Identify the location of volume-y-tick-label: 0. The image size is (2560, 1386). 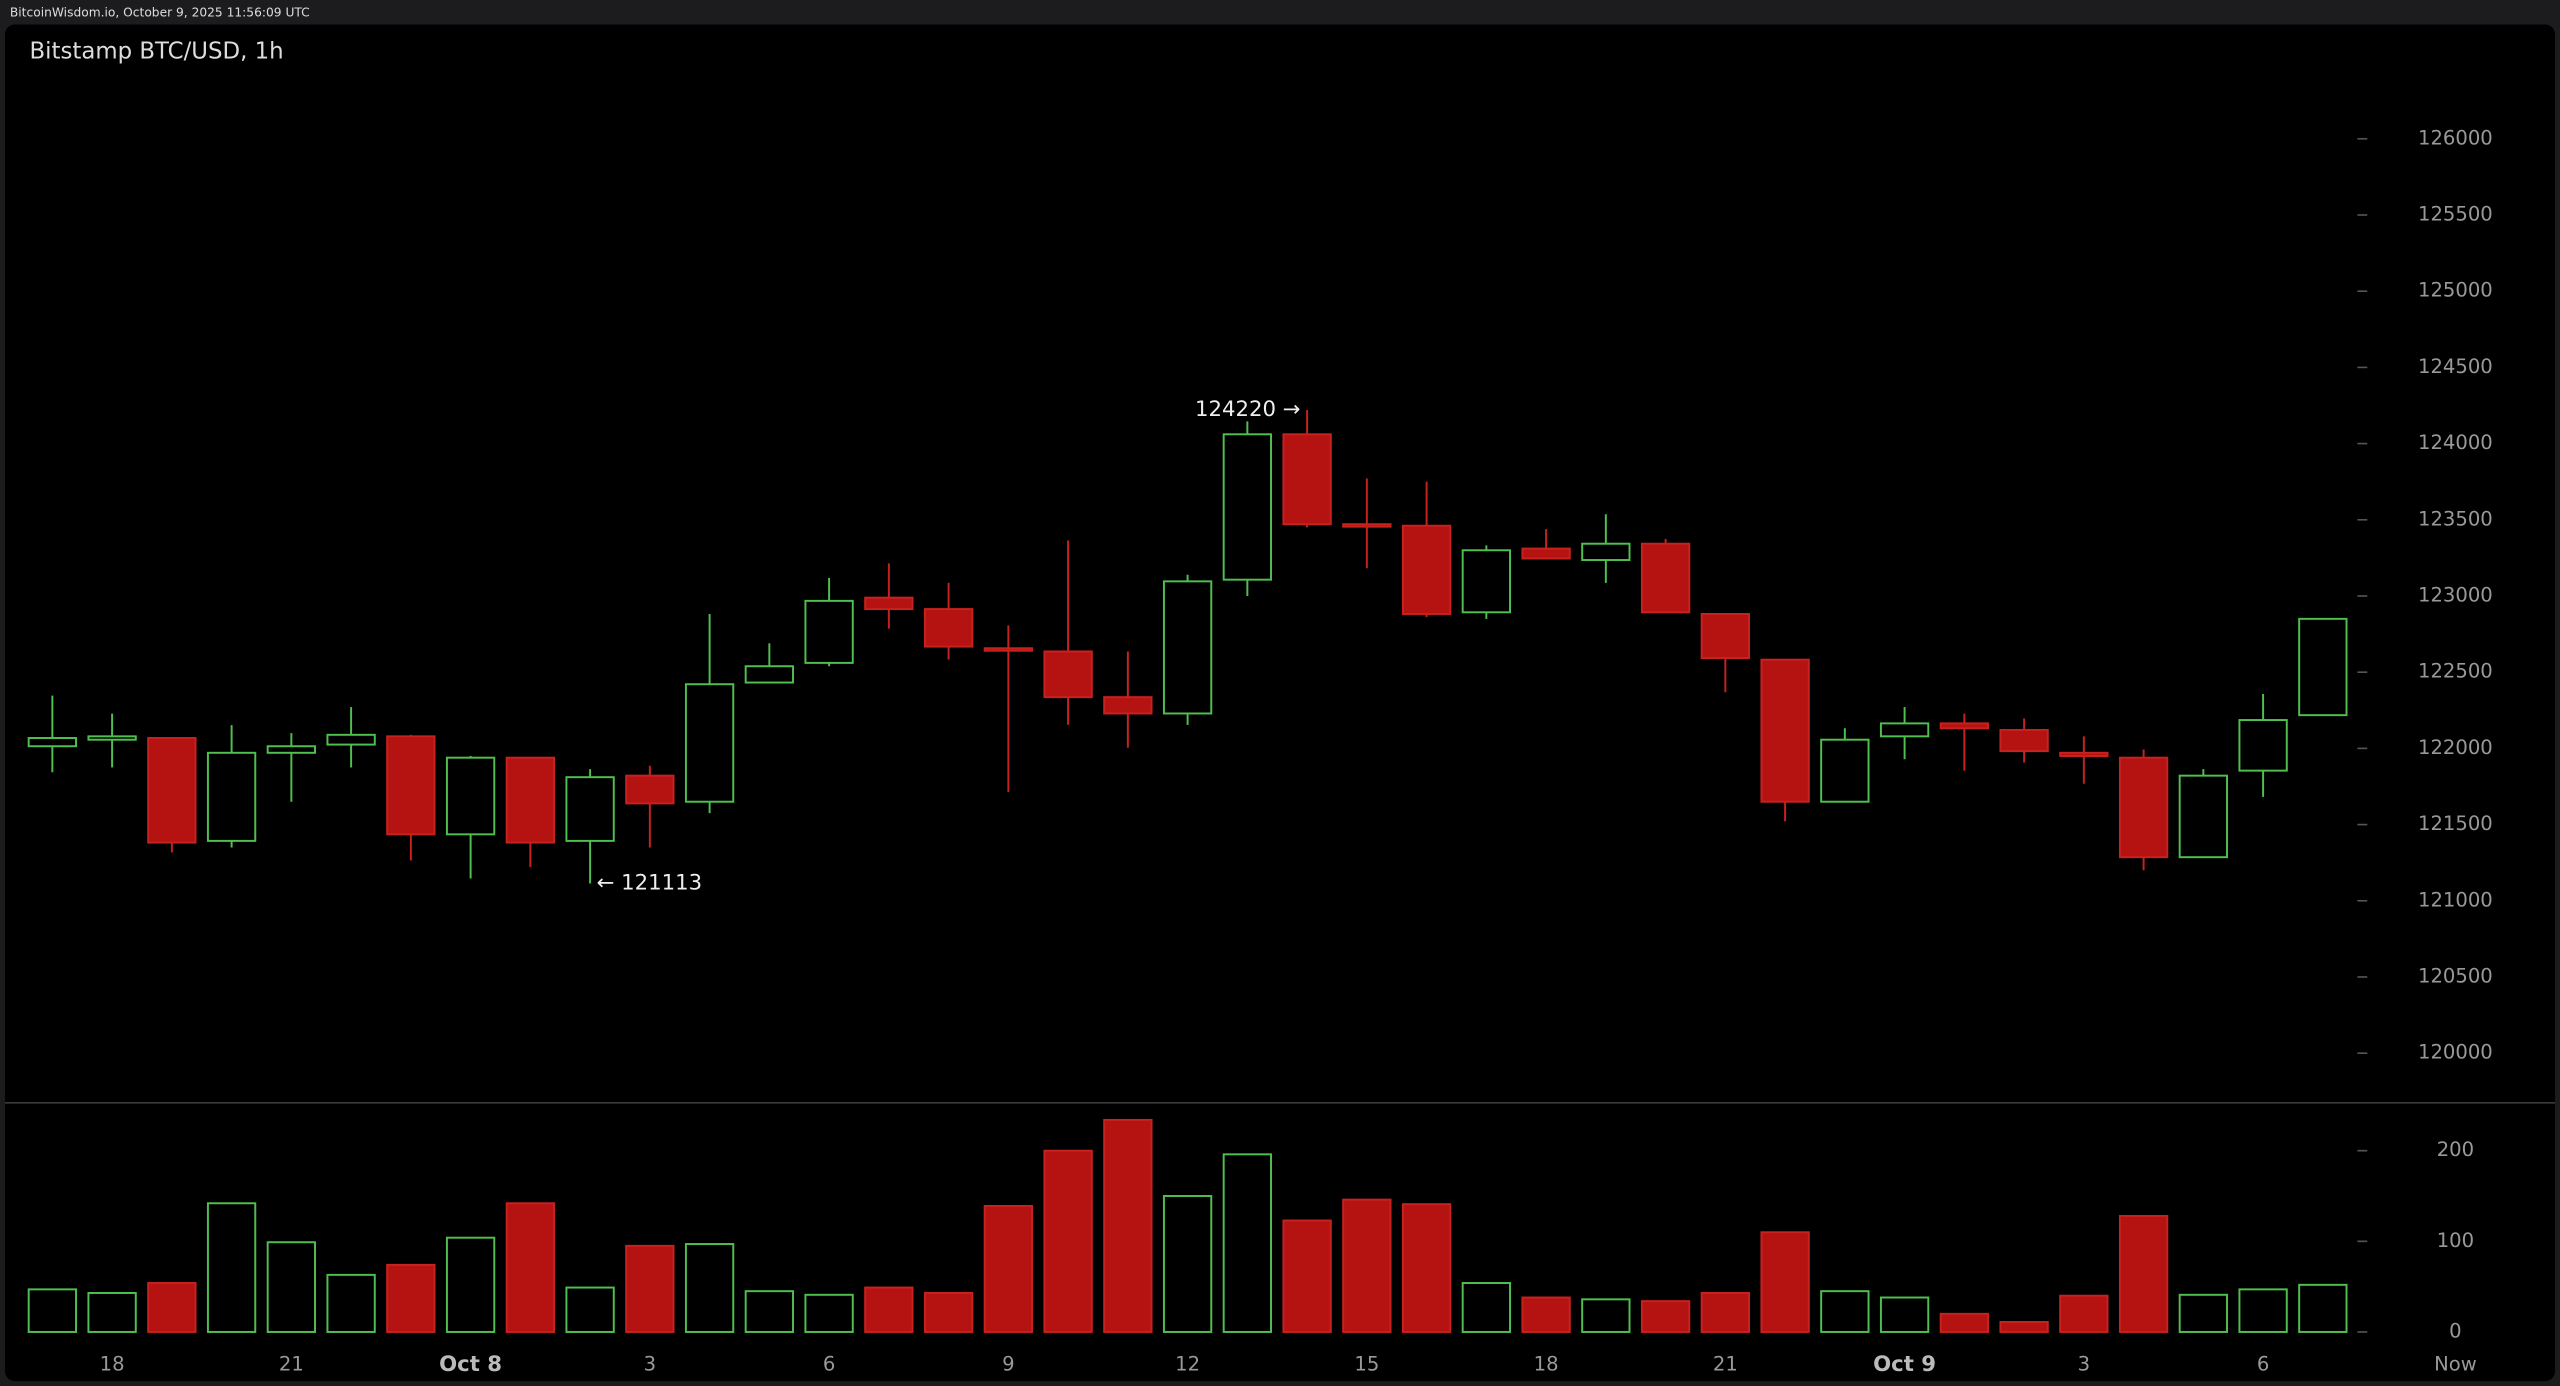
(2455, 1330).